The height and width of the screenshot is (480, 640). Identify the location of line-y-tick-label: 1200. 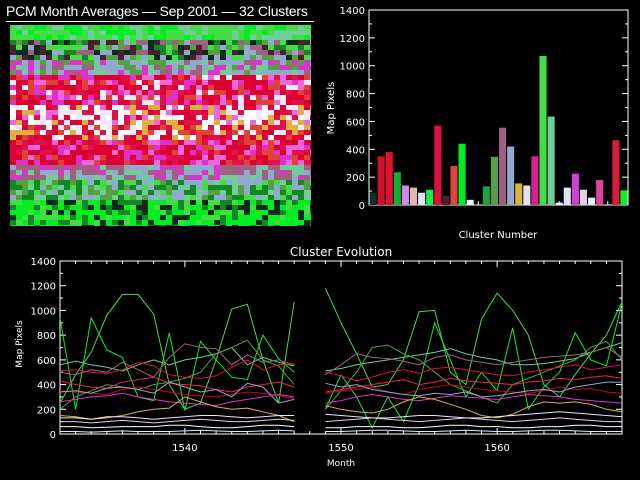
(43, 287).